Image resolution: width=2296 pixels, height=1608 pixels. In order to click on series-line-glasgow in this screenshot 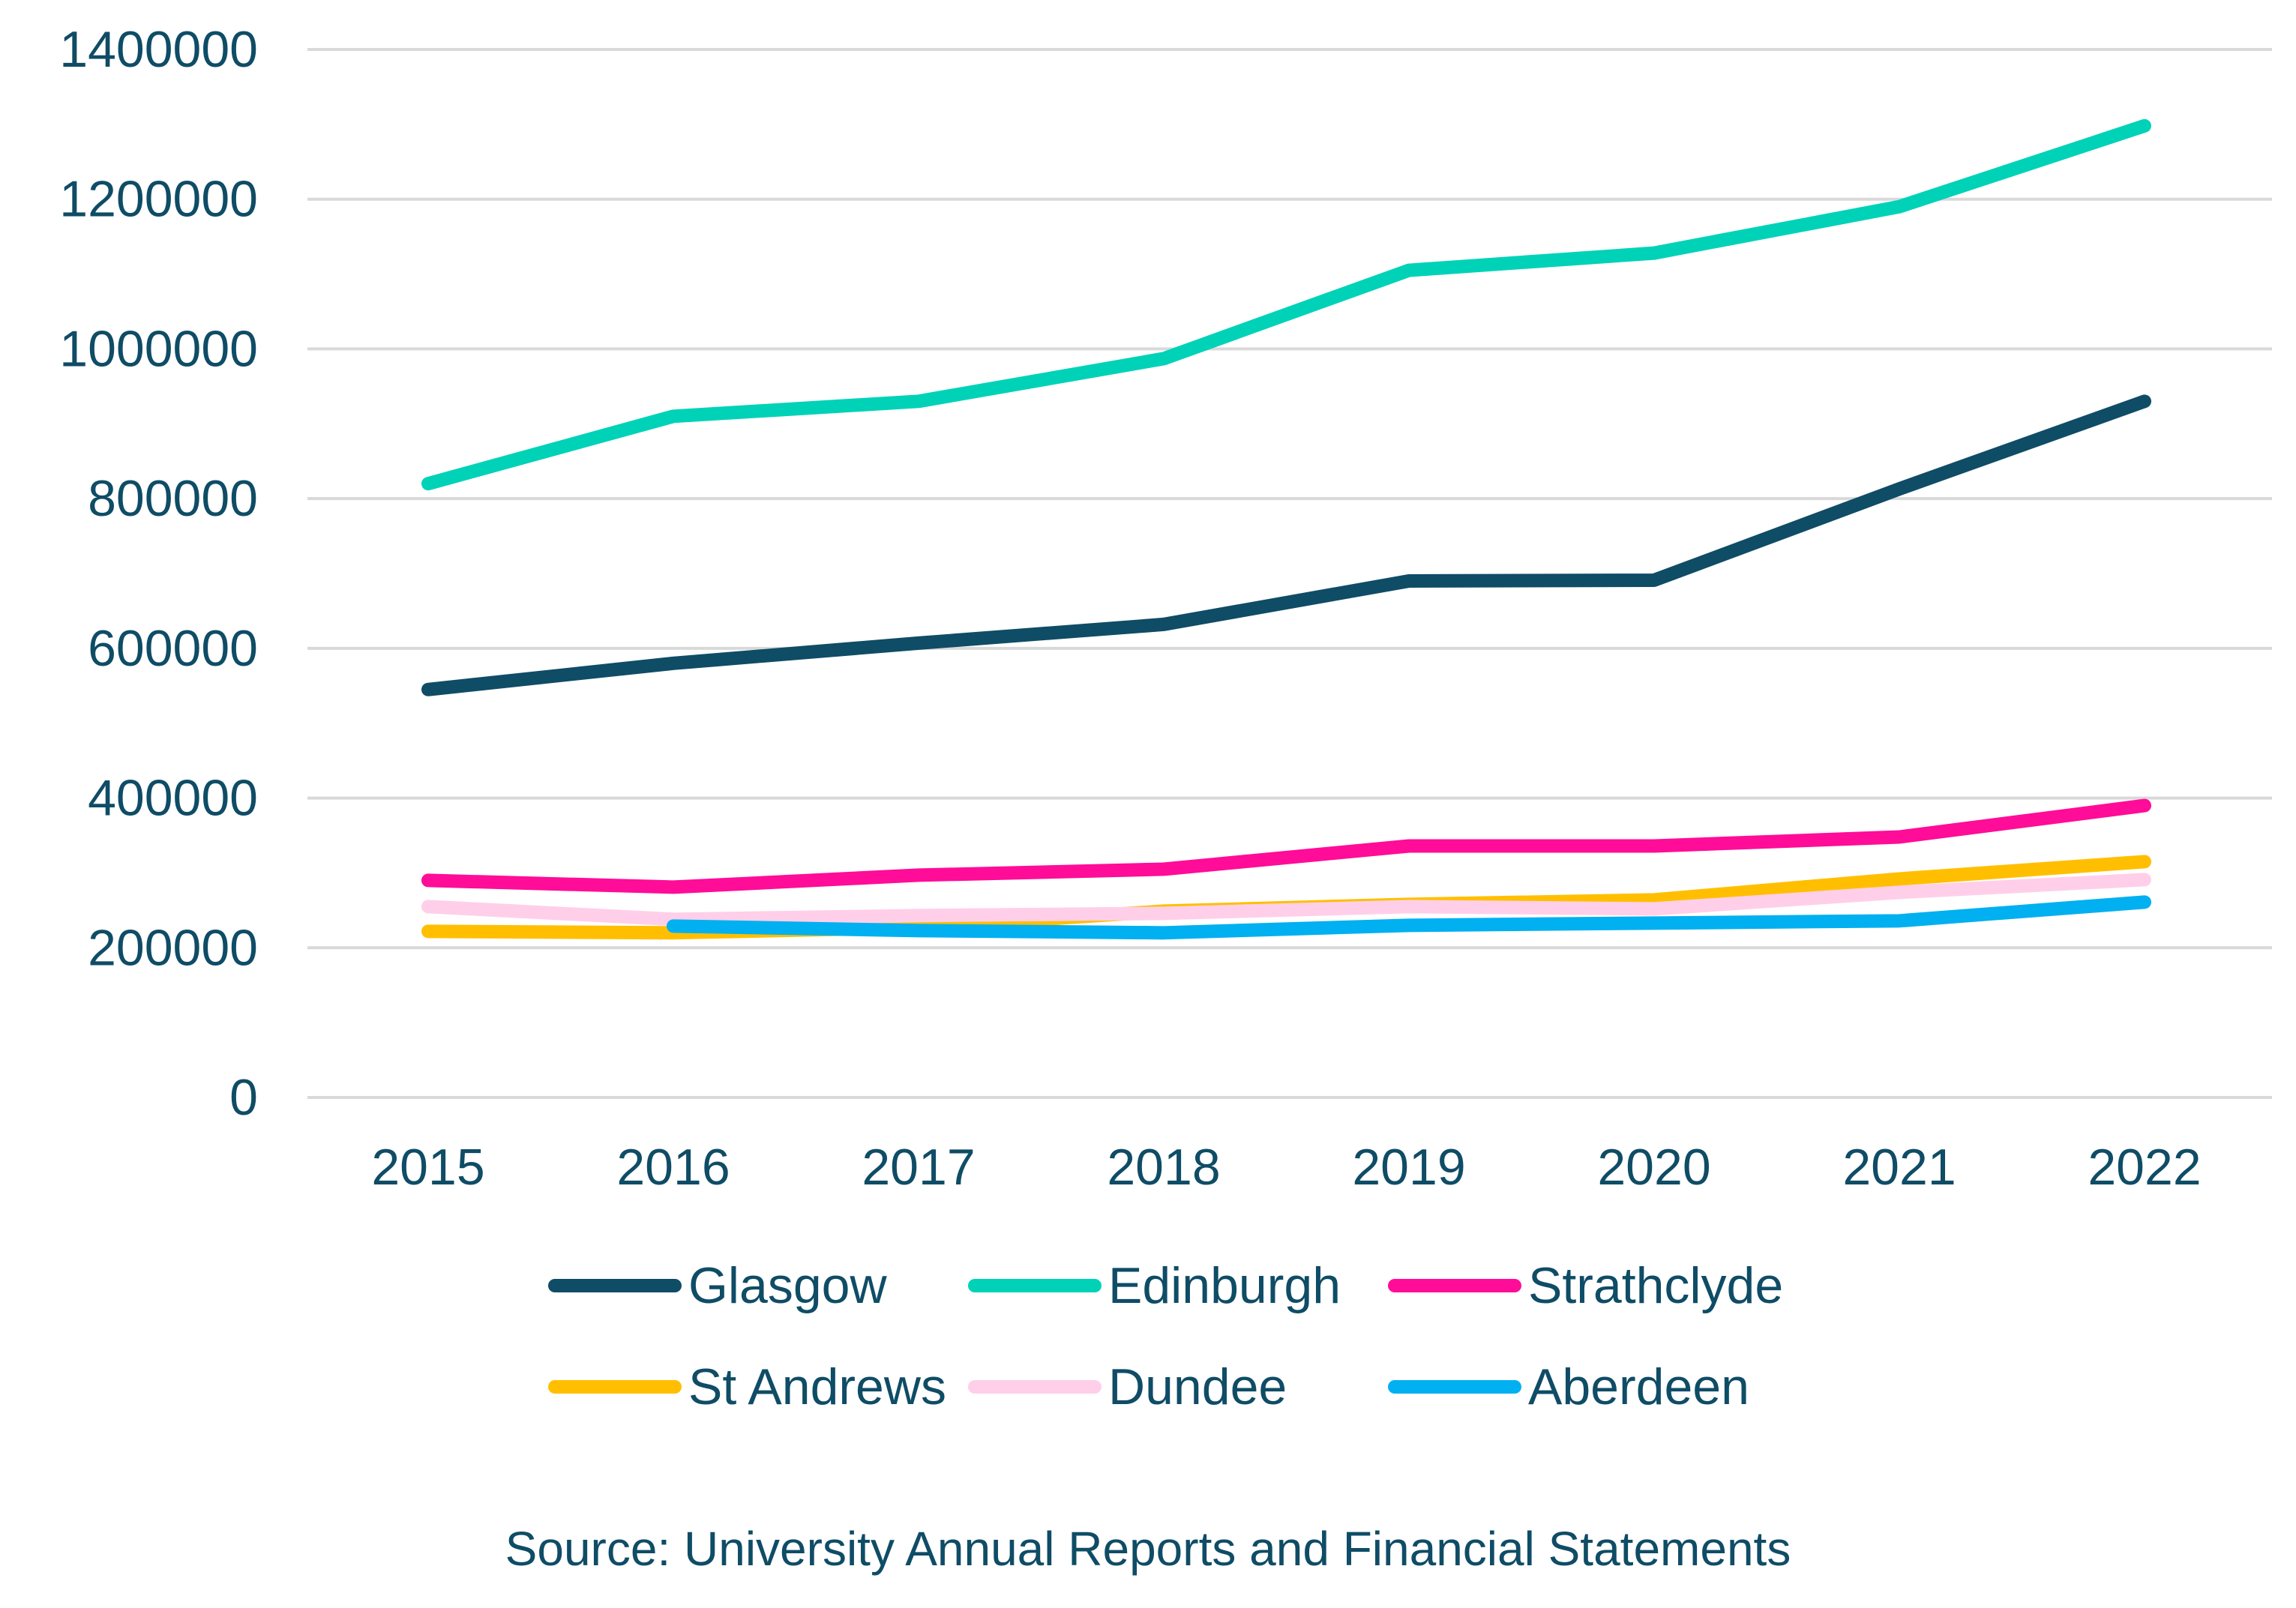, I will do `click(1286, 545)`.